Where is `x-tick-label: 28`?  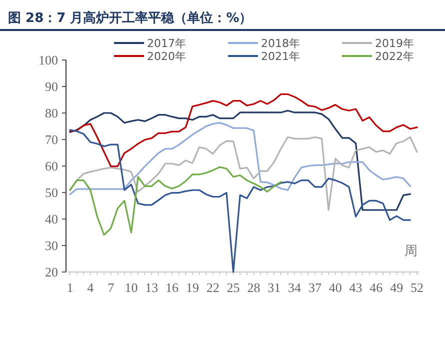
x-tick-label: 28 is located at coordinates (253, 287).